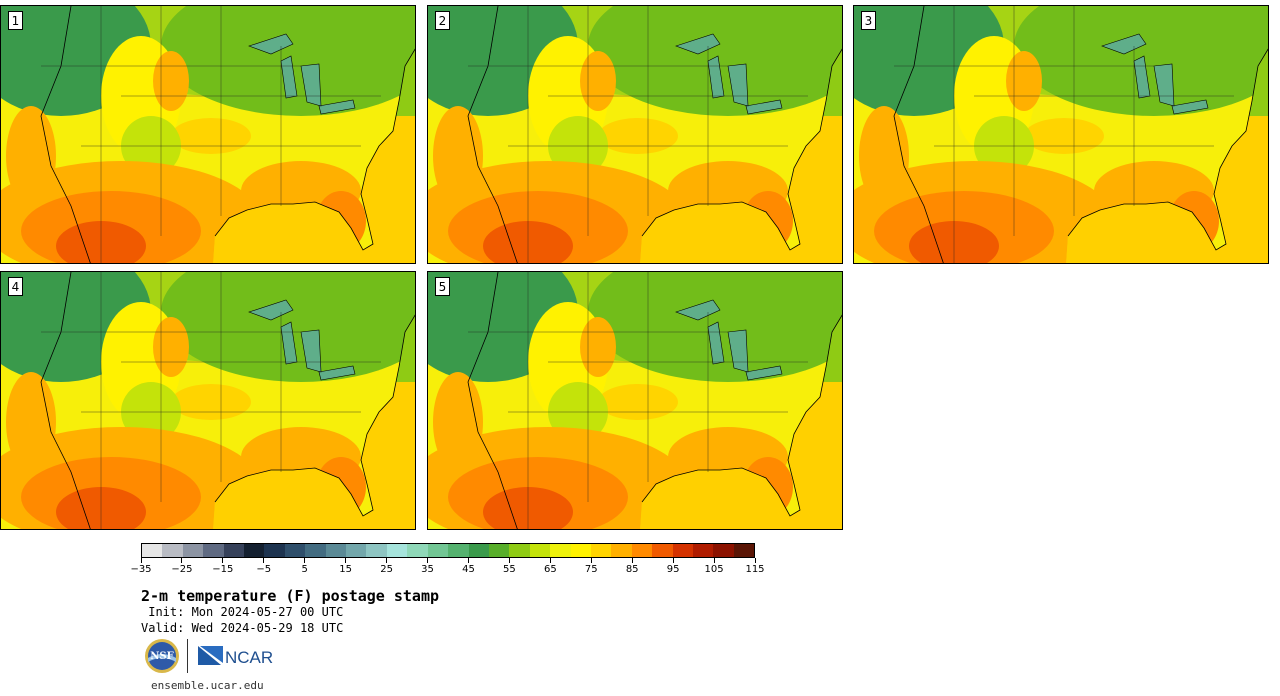 The width and height of the screenshot is (1280, 696). Describe the element at coordinates (242, 612) in the screenshot. I see `init-time: Init: Mon 2024-05-27 00 UTC` at that location.